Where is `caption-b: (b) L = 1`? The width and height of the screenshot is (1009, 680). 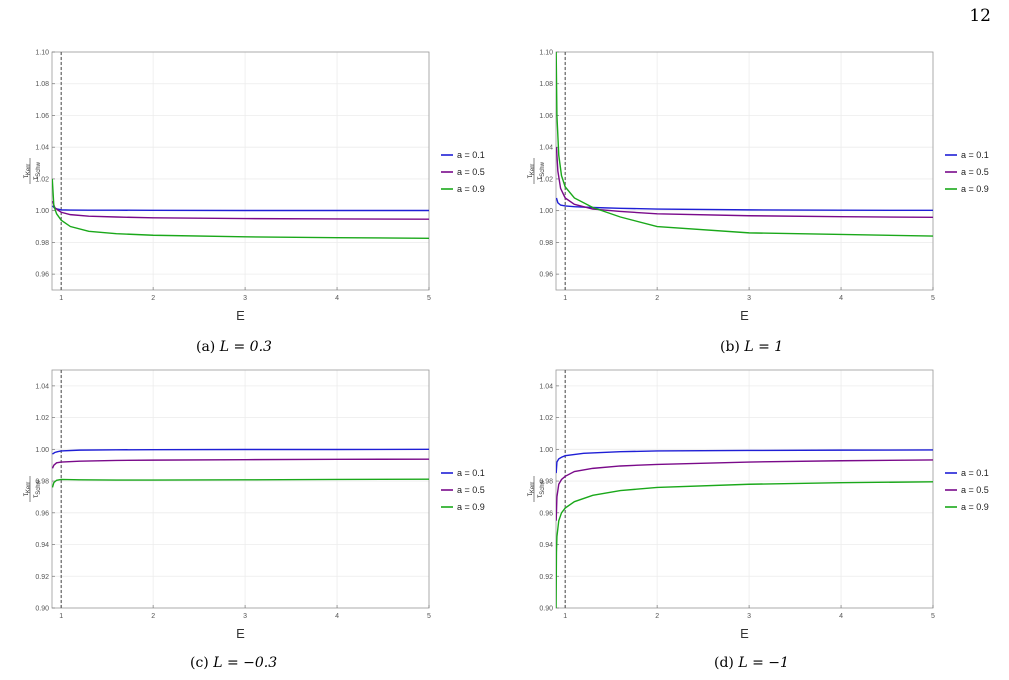 caption-b: (b) L = 1 is located at coordinates (751, 347).